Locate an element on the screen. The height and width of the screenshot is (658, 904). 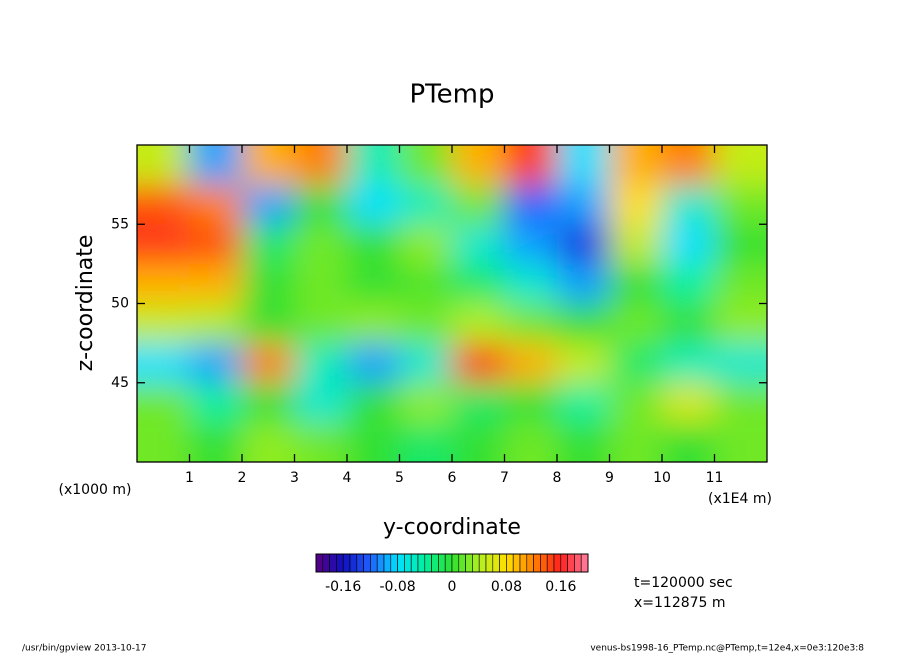
x-tick-label: 6 is located at coordinates (452, 478).